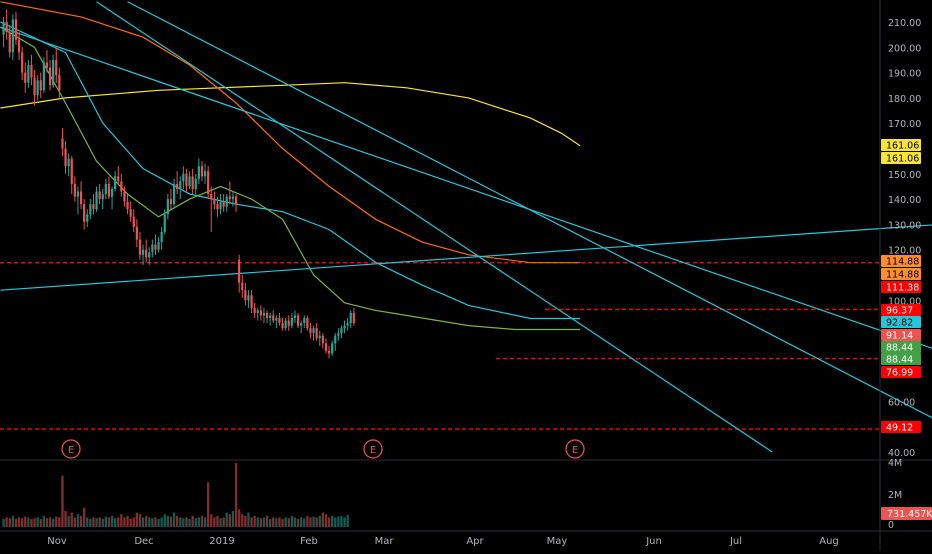 This screenshot has width=932, height=554. Describe the element at coordinates (385, 541) in the screenshot. I see `time-tick-label: Mar` at that location.